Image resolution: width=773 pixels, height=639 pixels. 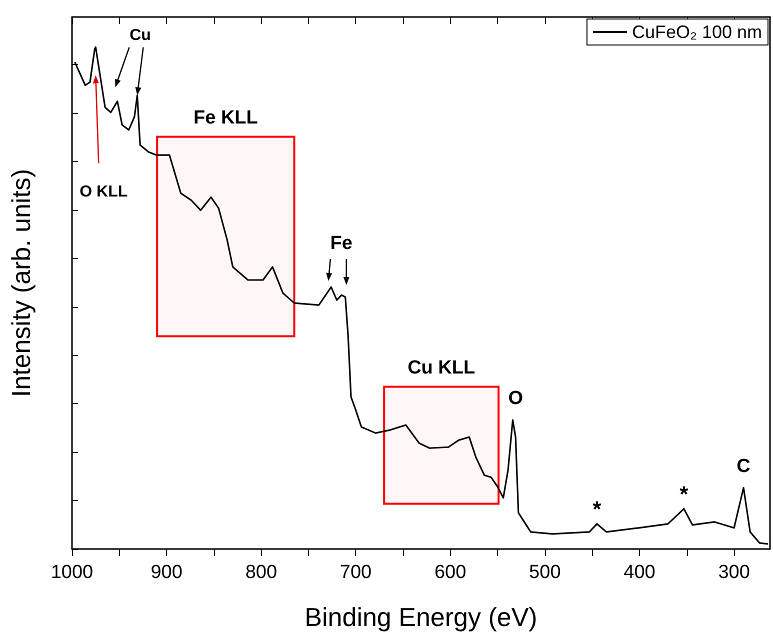 I want to click on x-tick-label: 700, so click(x=356, y=572).